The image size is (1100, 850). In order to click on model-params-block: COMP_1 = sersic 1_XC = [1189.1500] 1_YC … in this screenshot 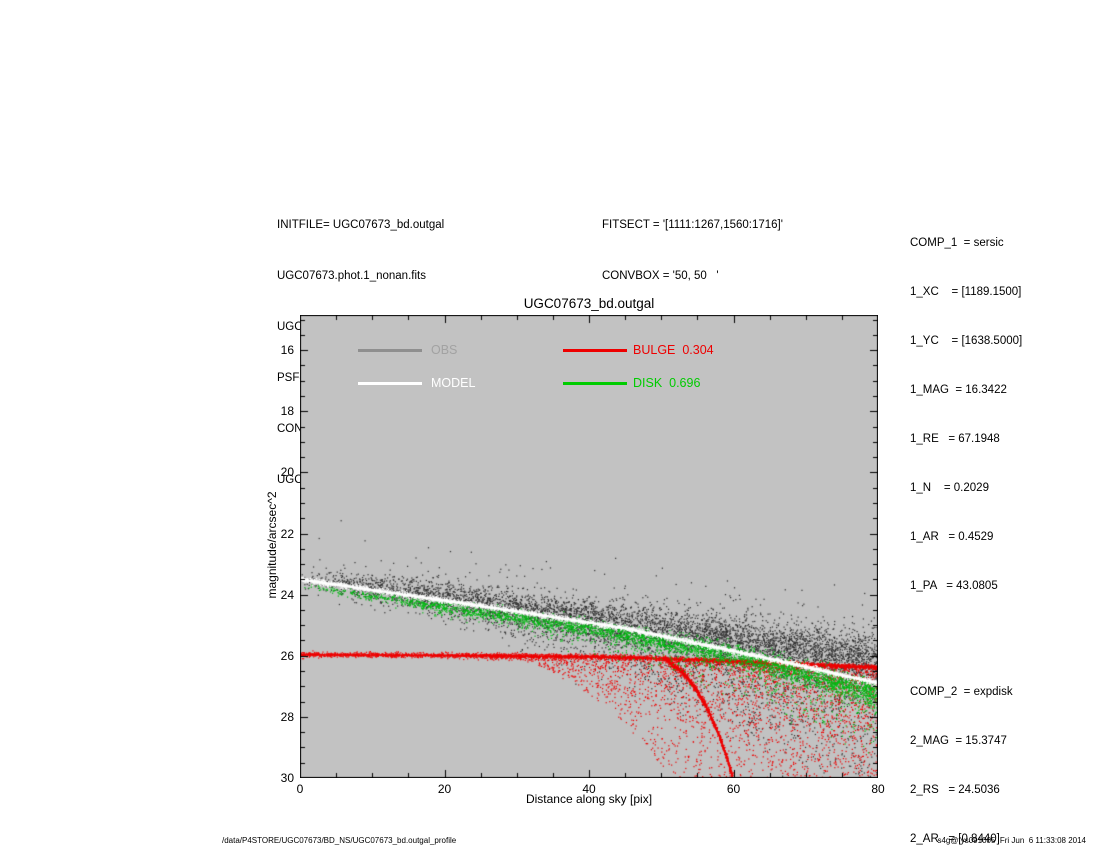, I will do `click(966, 516)`.